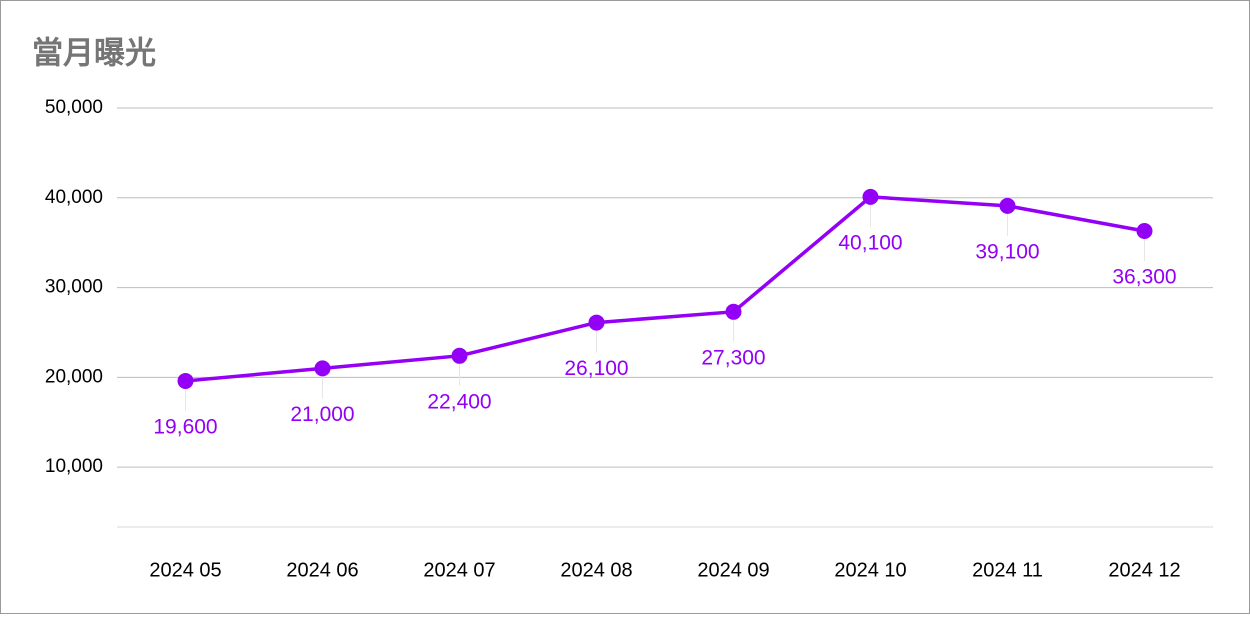  Describe the element at coordinates (1144, 570) in the screenshot. I see `x-tick-label: 2024 12` at that location.